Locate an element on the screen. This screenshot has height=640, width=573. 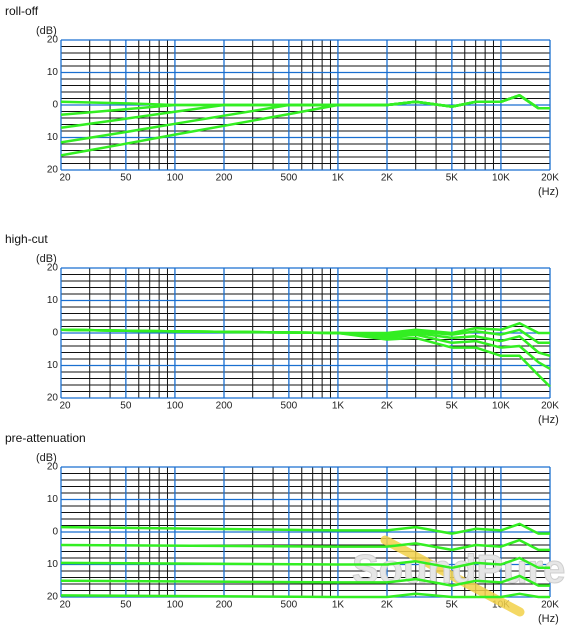
chart-title: pre-attenuation is located at coordinates (45, 438).